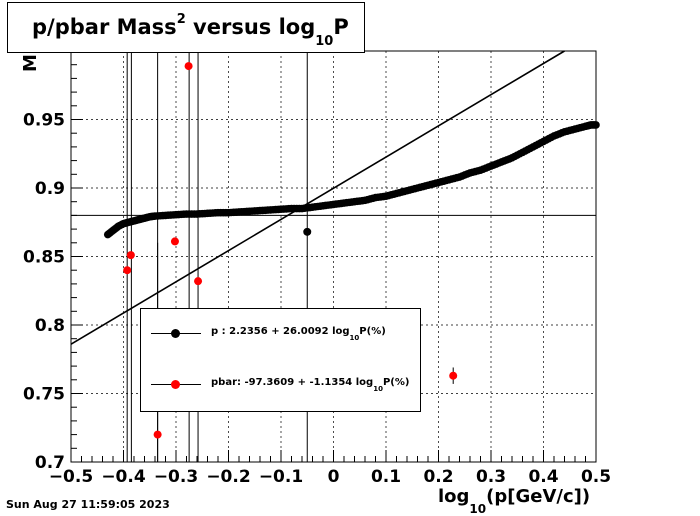  Describe the element at coordinates (175, 384) in the screenshot. I see `legend-marker-pbar` at that location.